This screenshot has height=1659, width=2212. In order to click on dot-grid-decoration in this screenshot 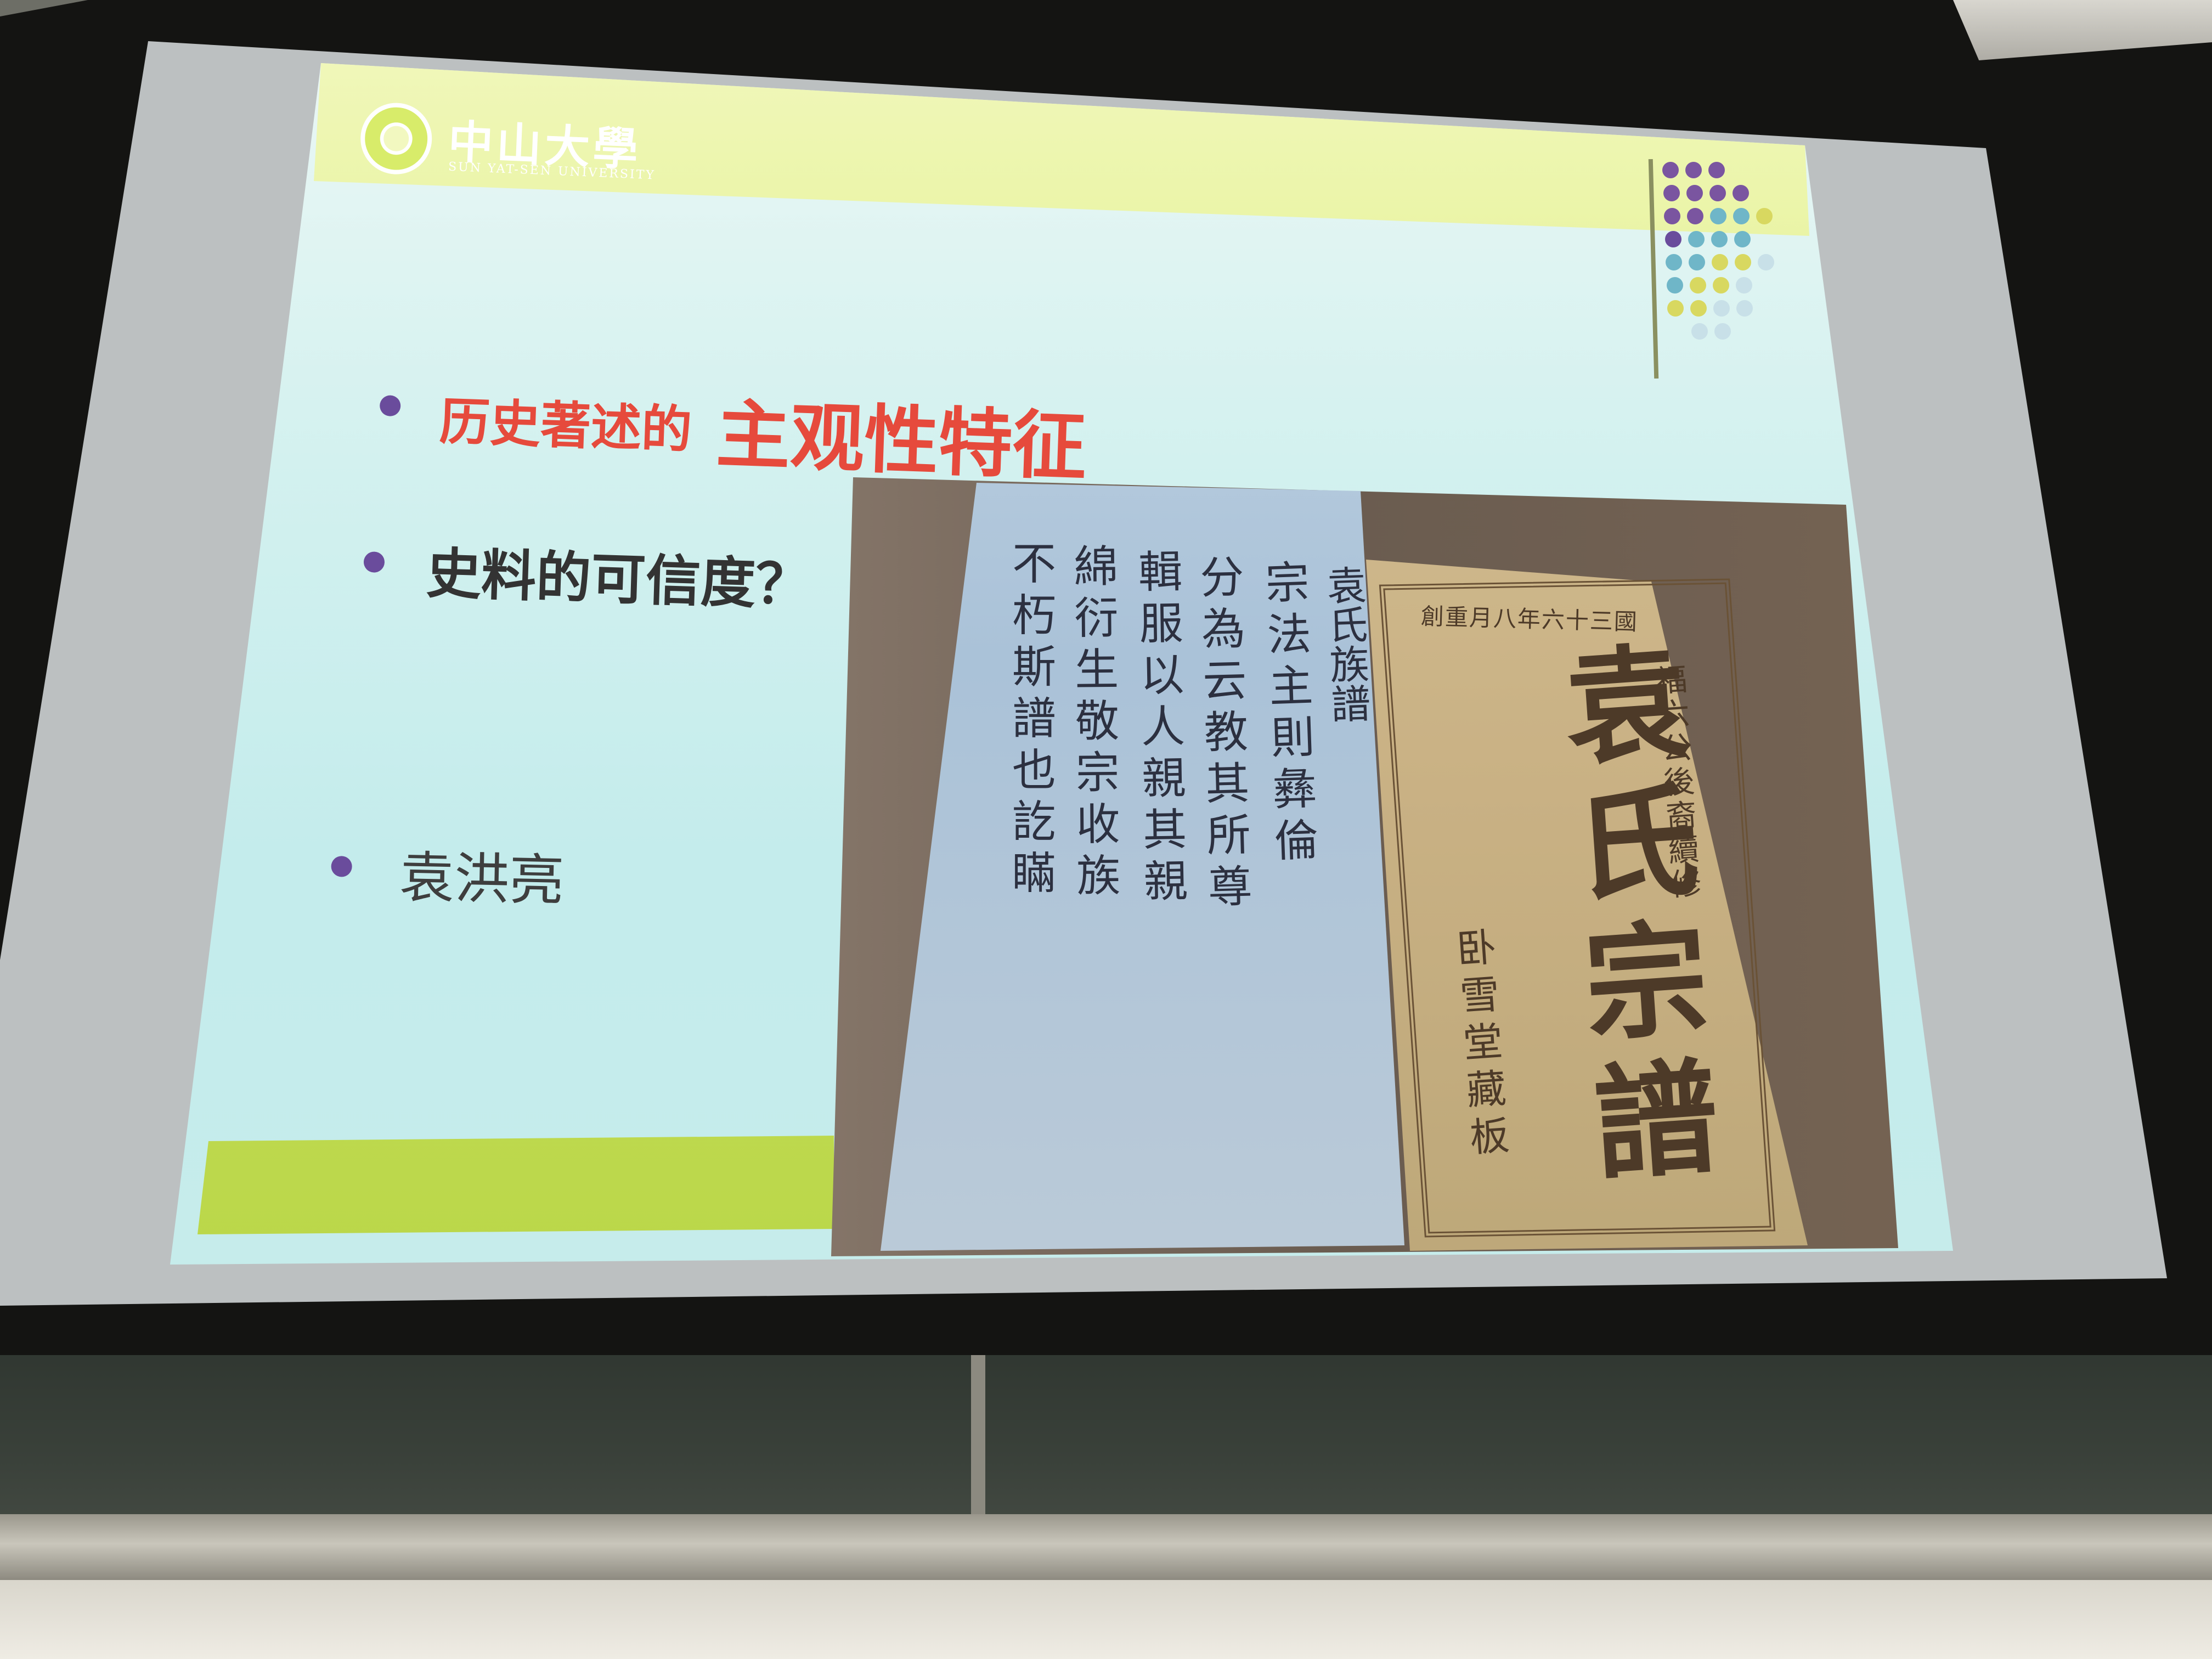, I will do `click(1730, 255)`.